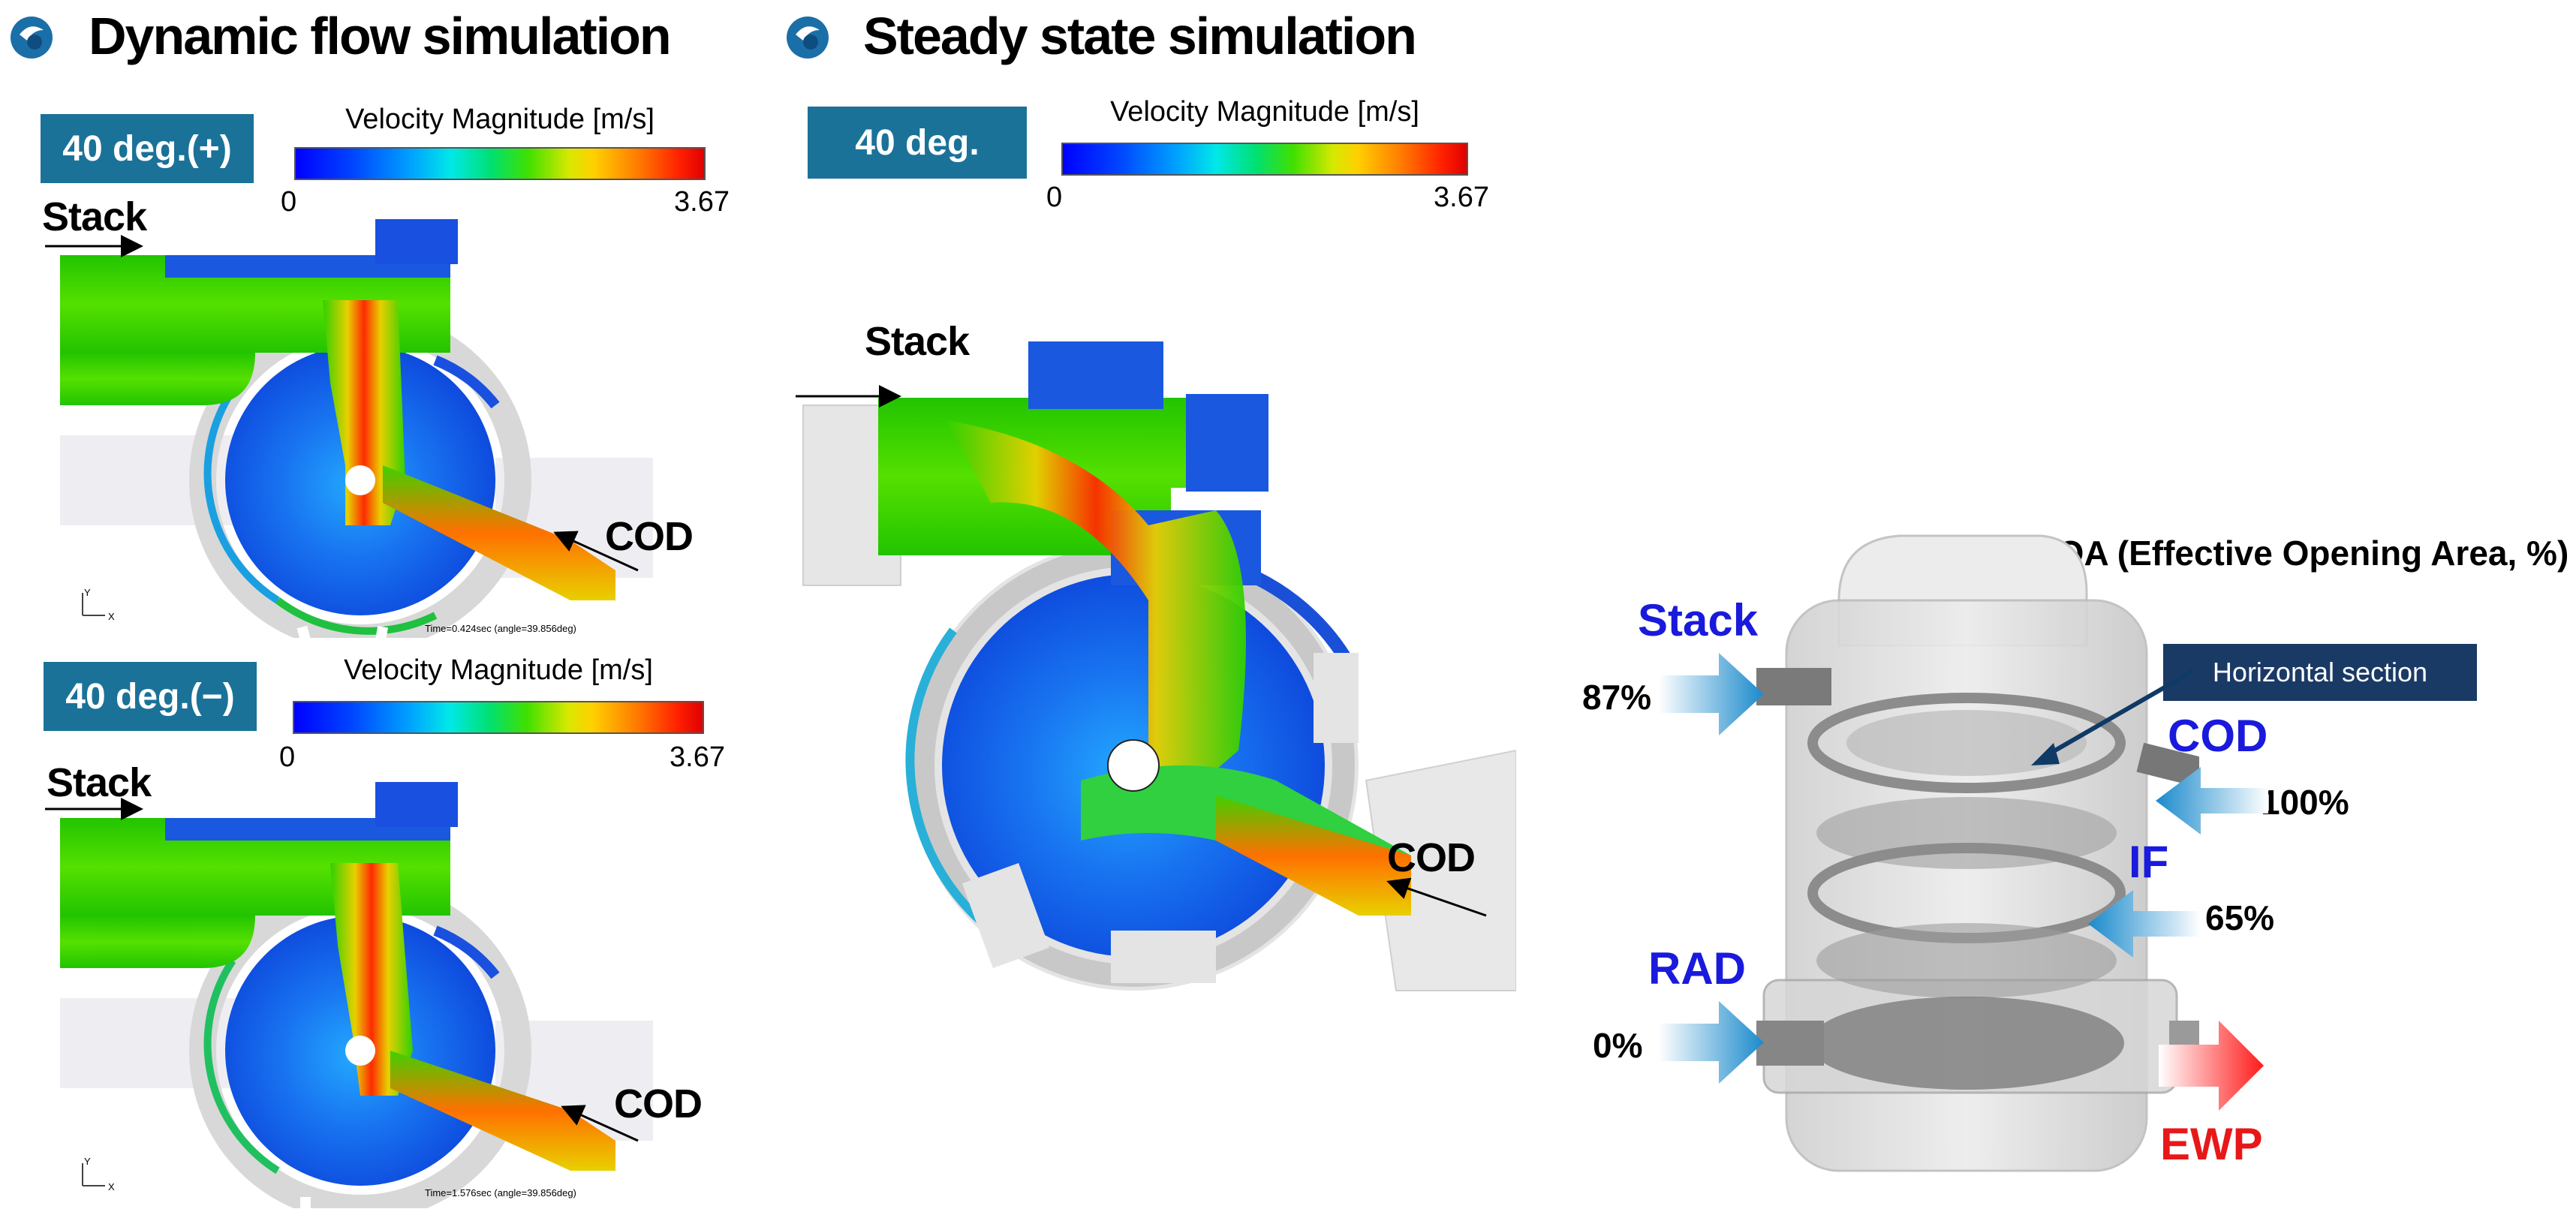  Describe the element at coordinates (1697, 968) in the screenshot. I see `eoa-port-rad-name: RAD` at that location.